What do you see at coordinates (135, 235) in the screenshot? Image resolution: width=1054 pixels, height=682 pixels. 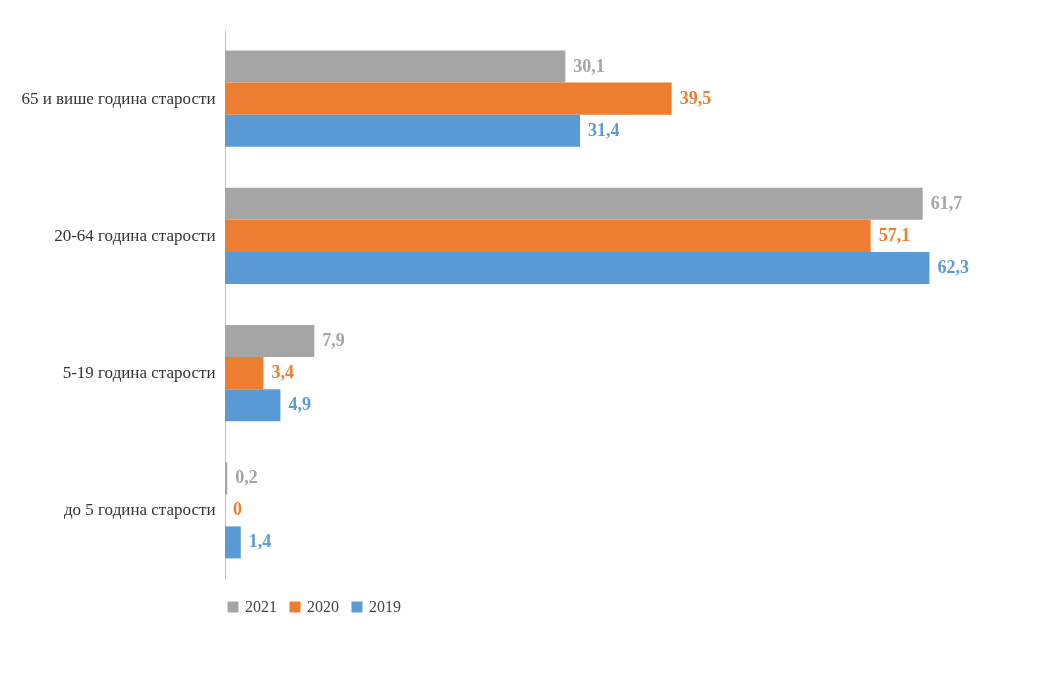 I see `y-tick-label: 20-64 година старости` at bounding box center [135, 235].